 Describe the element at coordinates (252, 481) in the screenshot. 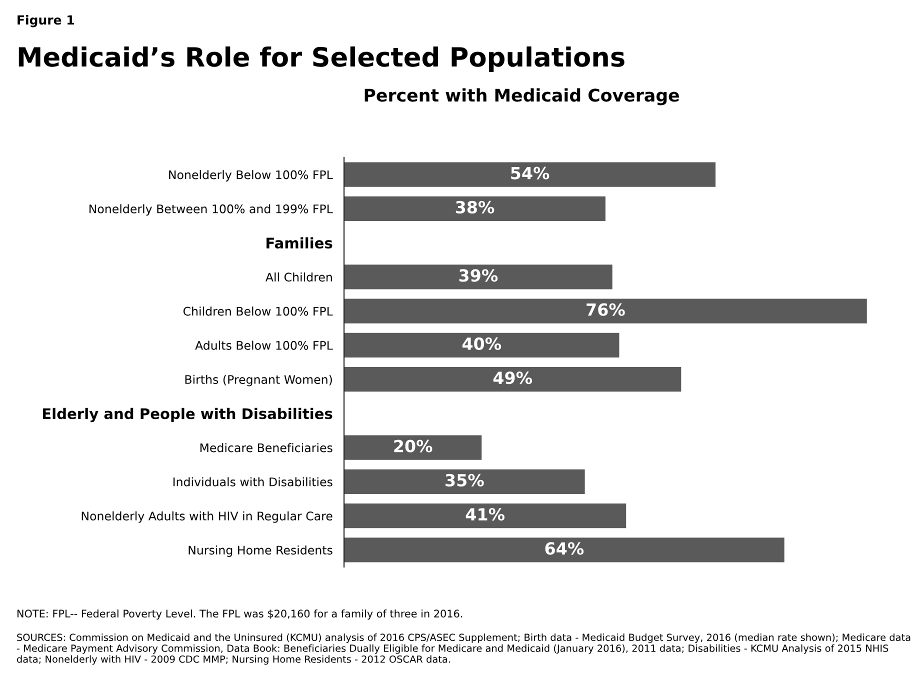

I see `y-tick-label: Individuals with Disabilities` at that location.